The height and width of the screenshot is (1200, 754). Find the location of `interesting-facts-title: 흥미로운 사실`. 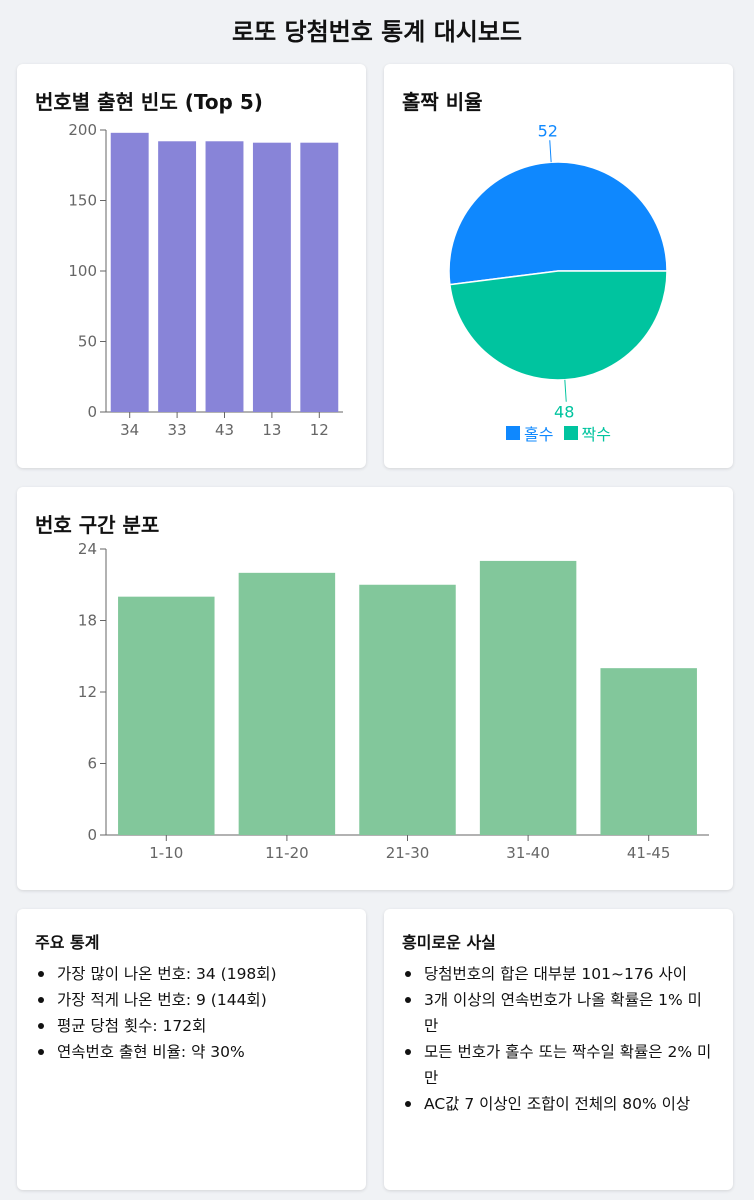

interesting-facts-title: 흥미로운 사실 is located at coordinates (449, 942).